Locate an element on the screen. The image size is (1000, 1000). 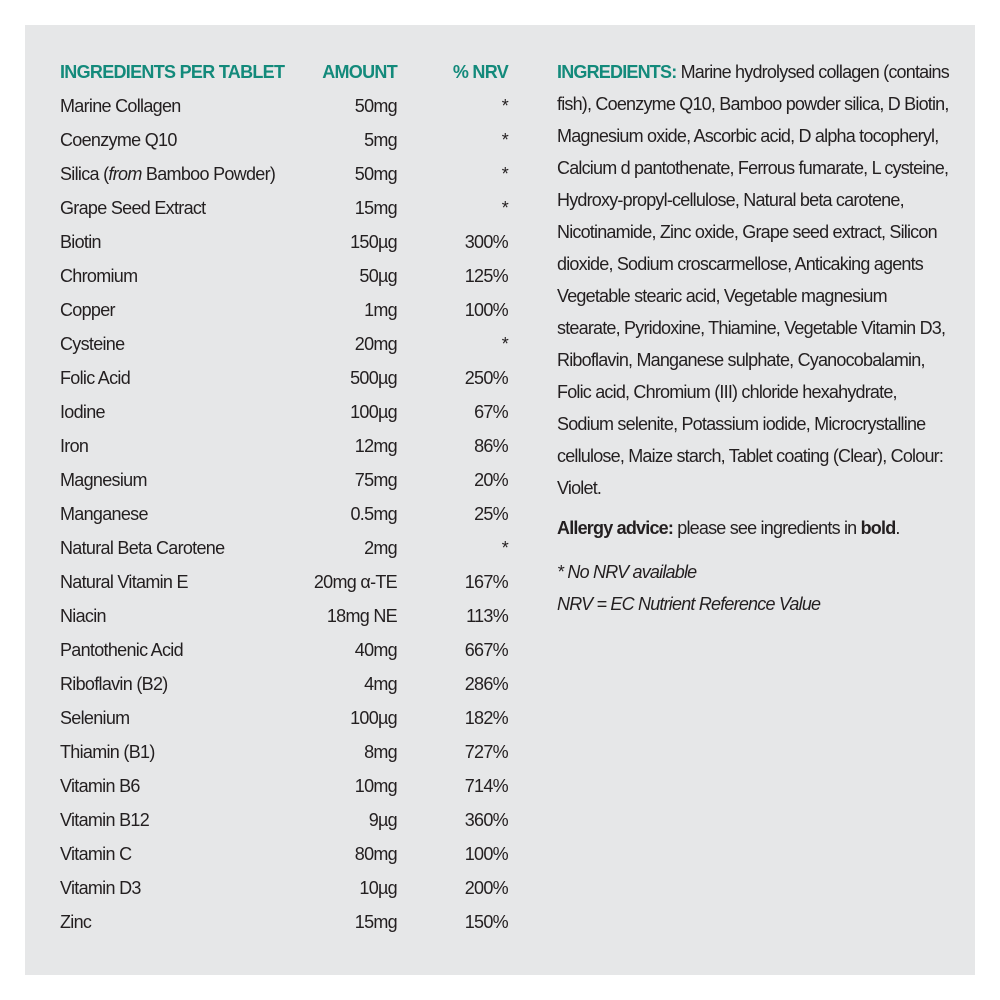
name-part: Bamboo Powder) is located at coordinates (208, 174).